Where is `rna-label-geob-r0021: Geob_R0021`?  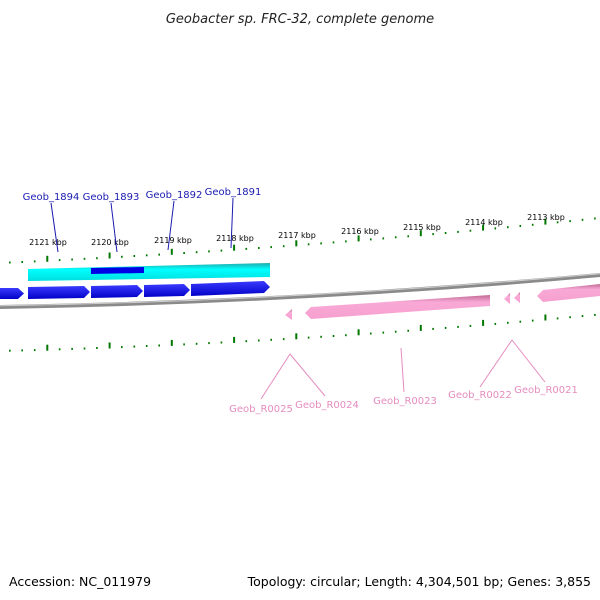
rna-label-geob-r0021: Geob_R0021 is located at coordinates (546, 390).